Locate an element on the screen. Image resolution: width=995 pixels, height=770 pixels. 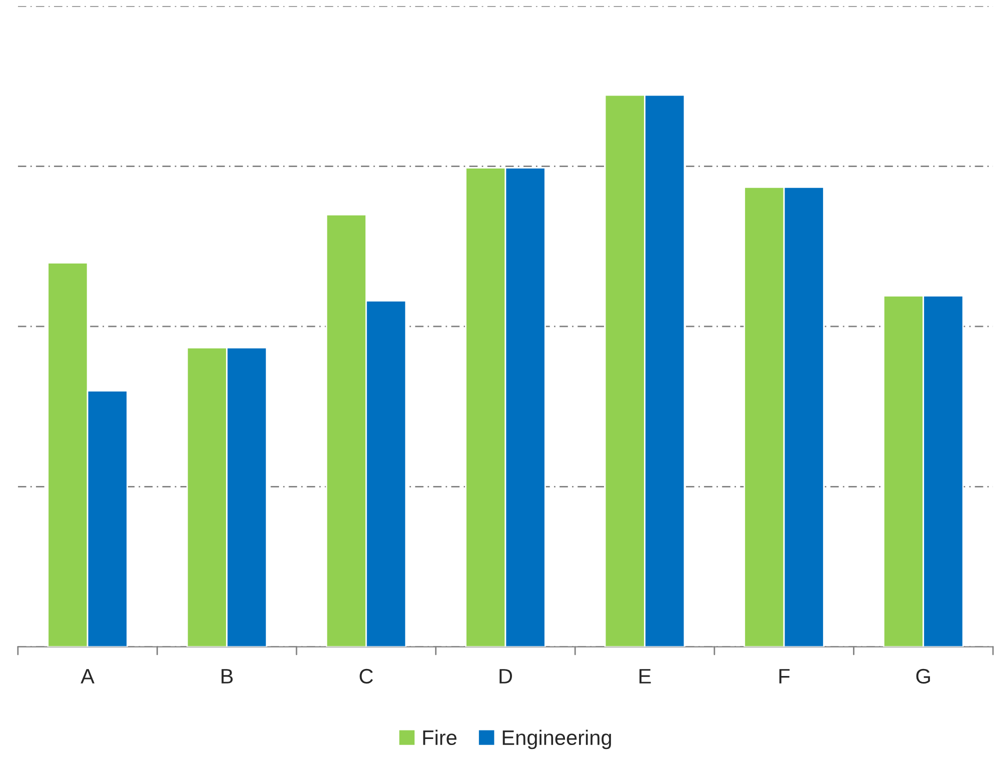
x-tick-label: F is located at coordinates (784, 676).